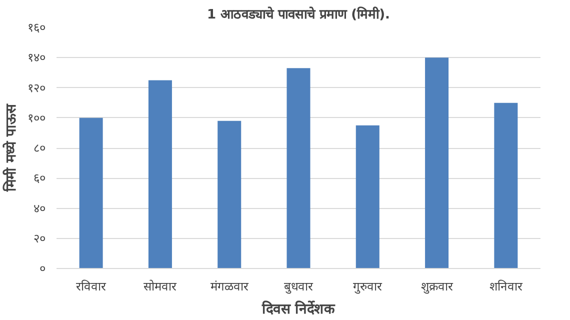  I want to click on y-tick-label: १२०, so click(37, 87).